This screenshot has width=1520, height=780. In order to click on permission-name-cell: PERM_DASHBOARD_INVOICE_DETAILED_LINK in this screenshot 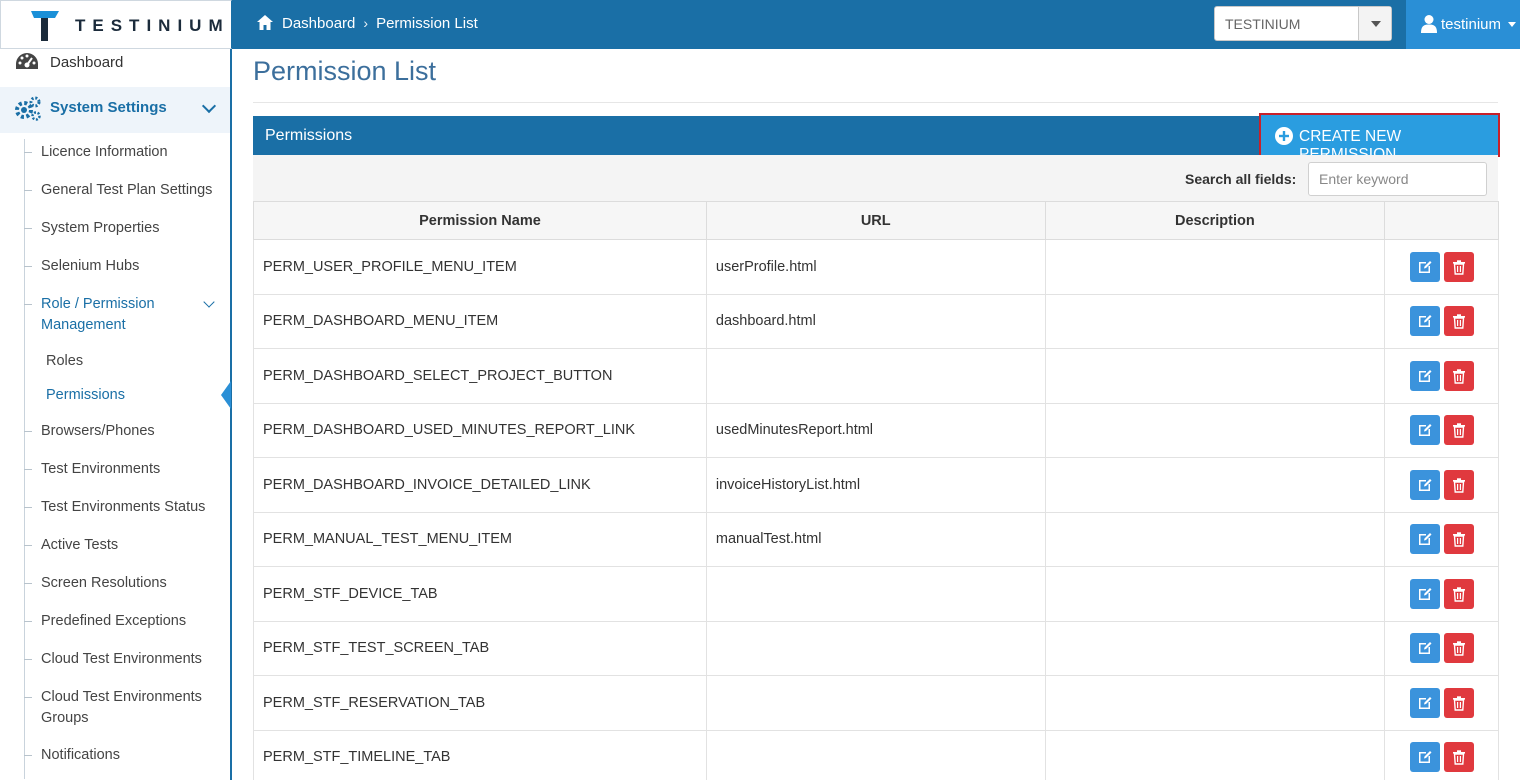, I will do `click(480, 485)`.